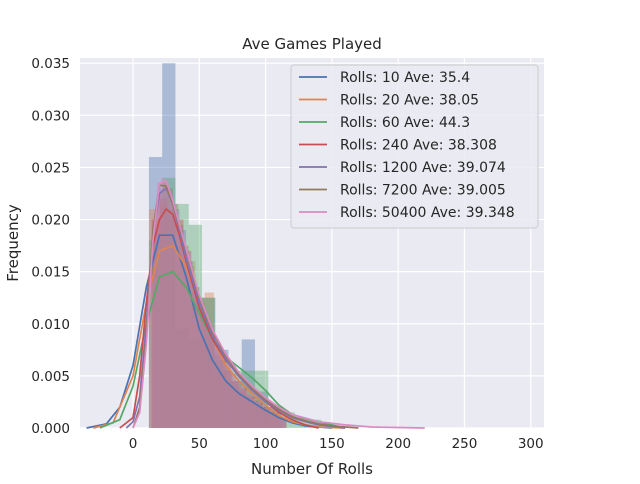  Describe the element at coordinates (312, 44) in the screenshot. I see `chart-title: Ave Games Played` at that location.